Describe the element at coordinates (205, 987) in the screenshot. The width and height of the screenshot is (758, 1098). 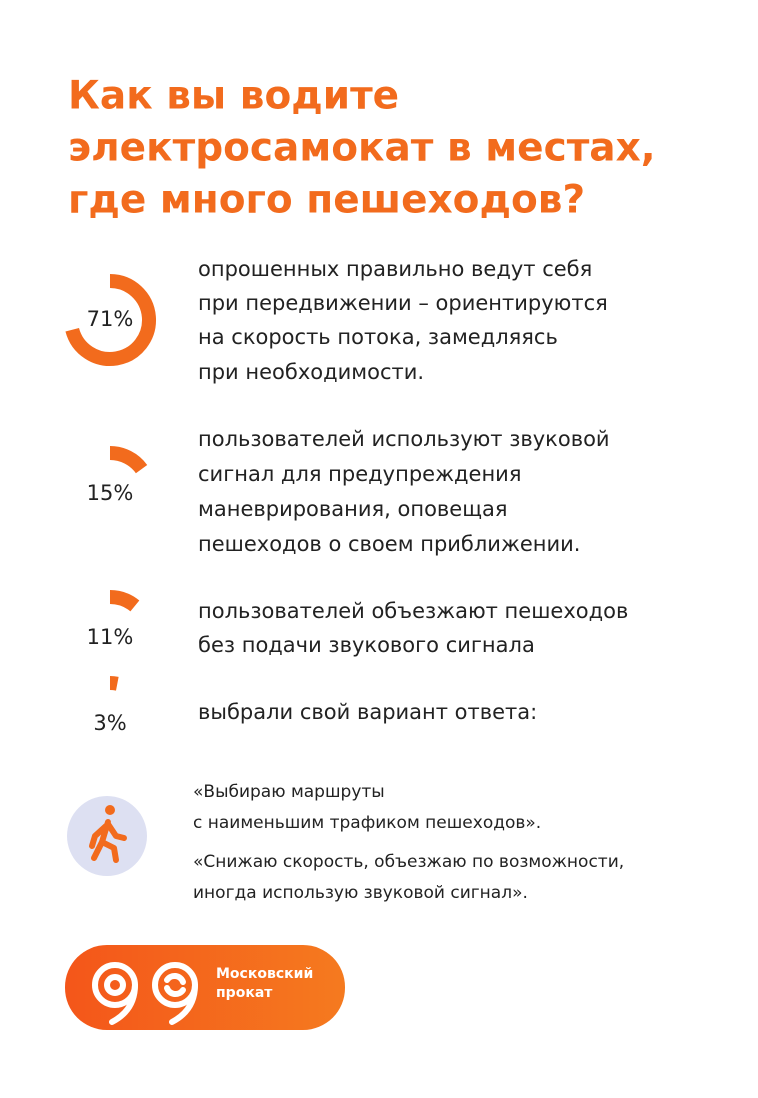
I see `logo-badge` at that location.